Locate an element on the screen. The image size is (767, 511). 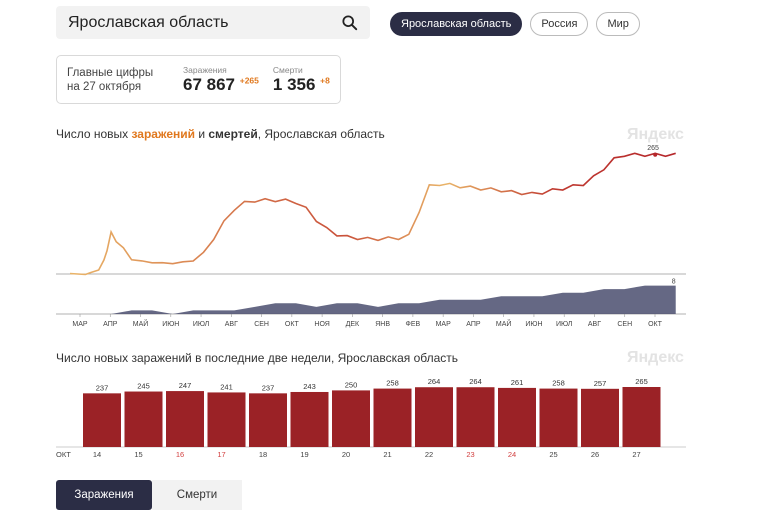
bar-value-label: 257 is located at coordinates (600, 383).